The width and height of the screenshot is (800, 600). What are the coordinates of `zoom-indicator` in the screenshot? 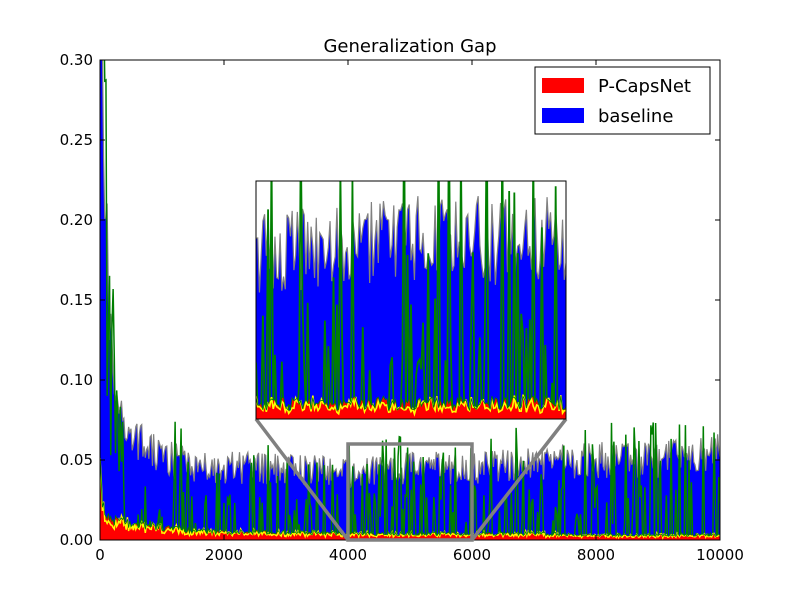 It's located at (411, 479).